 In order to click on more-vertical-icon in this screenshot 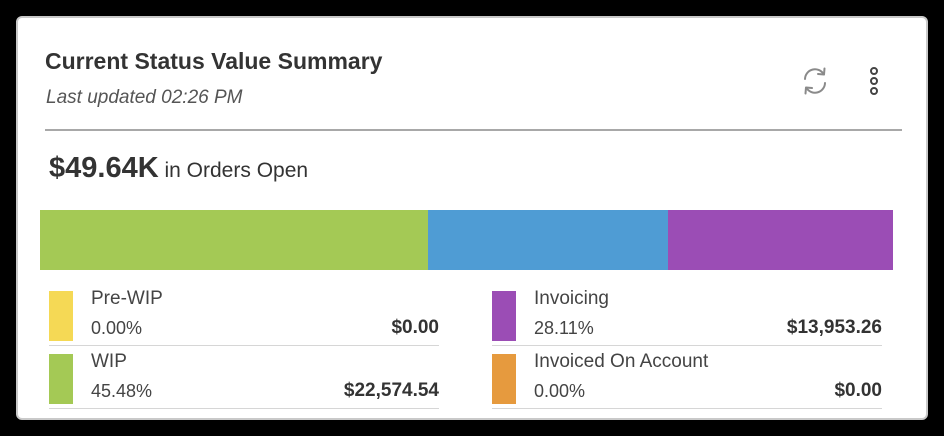, I will do `click(874, 81)`.